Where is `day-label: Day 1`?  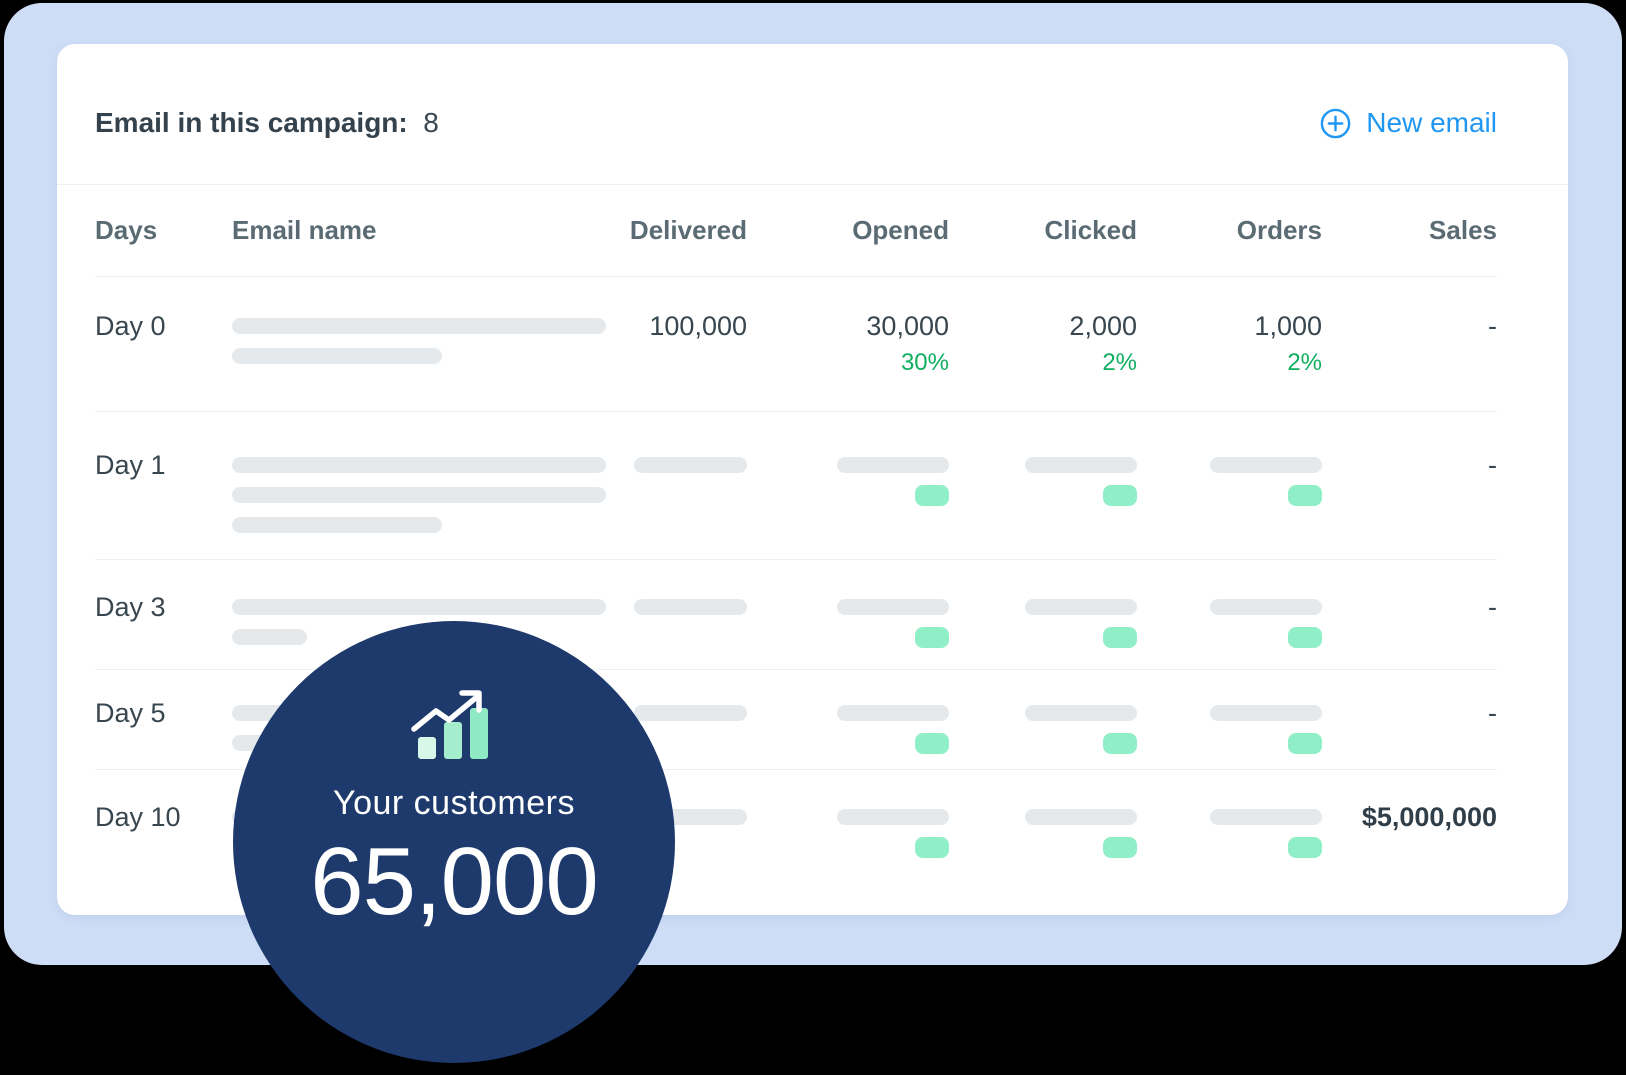
day-label: Day 1 is located at coordinates (130, 465).